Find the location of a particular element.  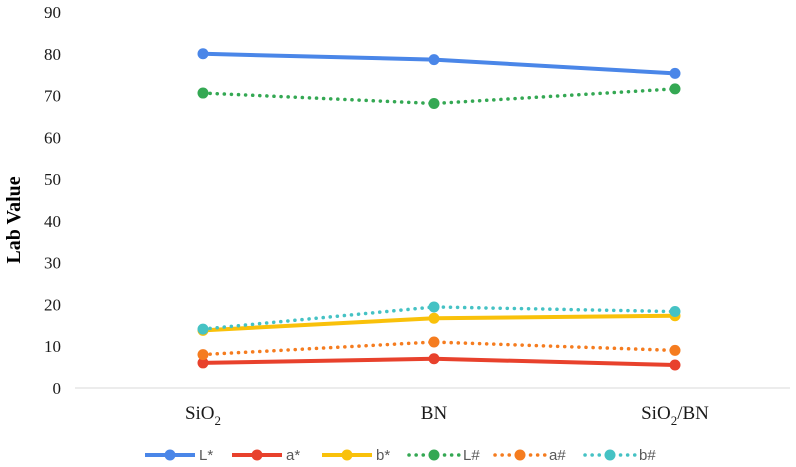

y-tick-label: 50 is located at coordinates (52, 179).